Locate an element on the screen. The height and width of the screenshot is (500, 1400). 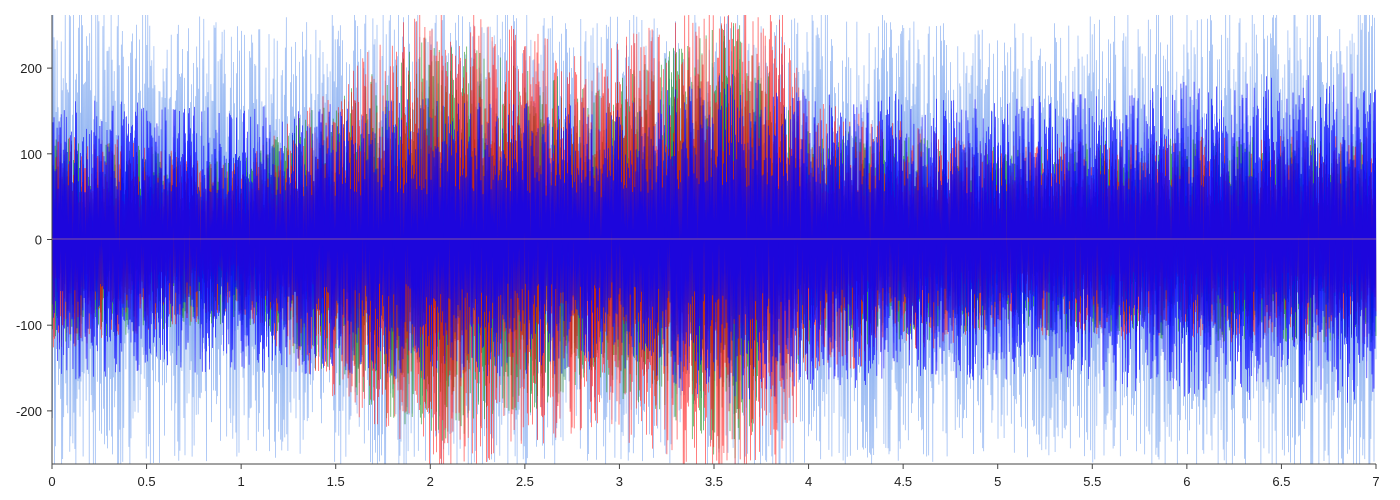
x-tick-label: 1.5 is located at coordinates (336, 481).